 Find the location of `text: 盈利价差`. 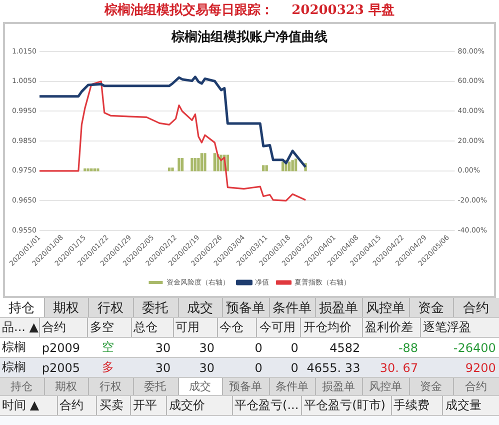

text: 盈利价差 is located at coordinates (389, 327).